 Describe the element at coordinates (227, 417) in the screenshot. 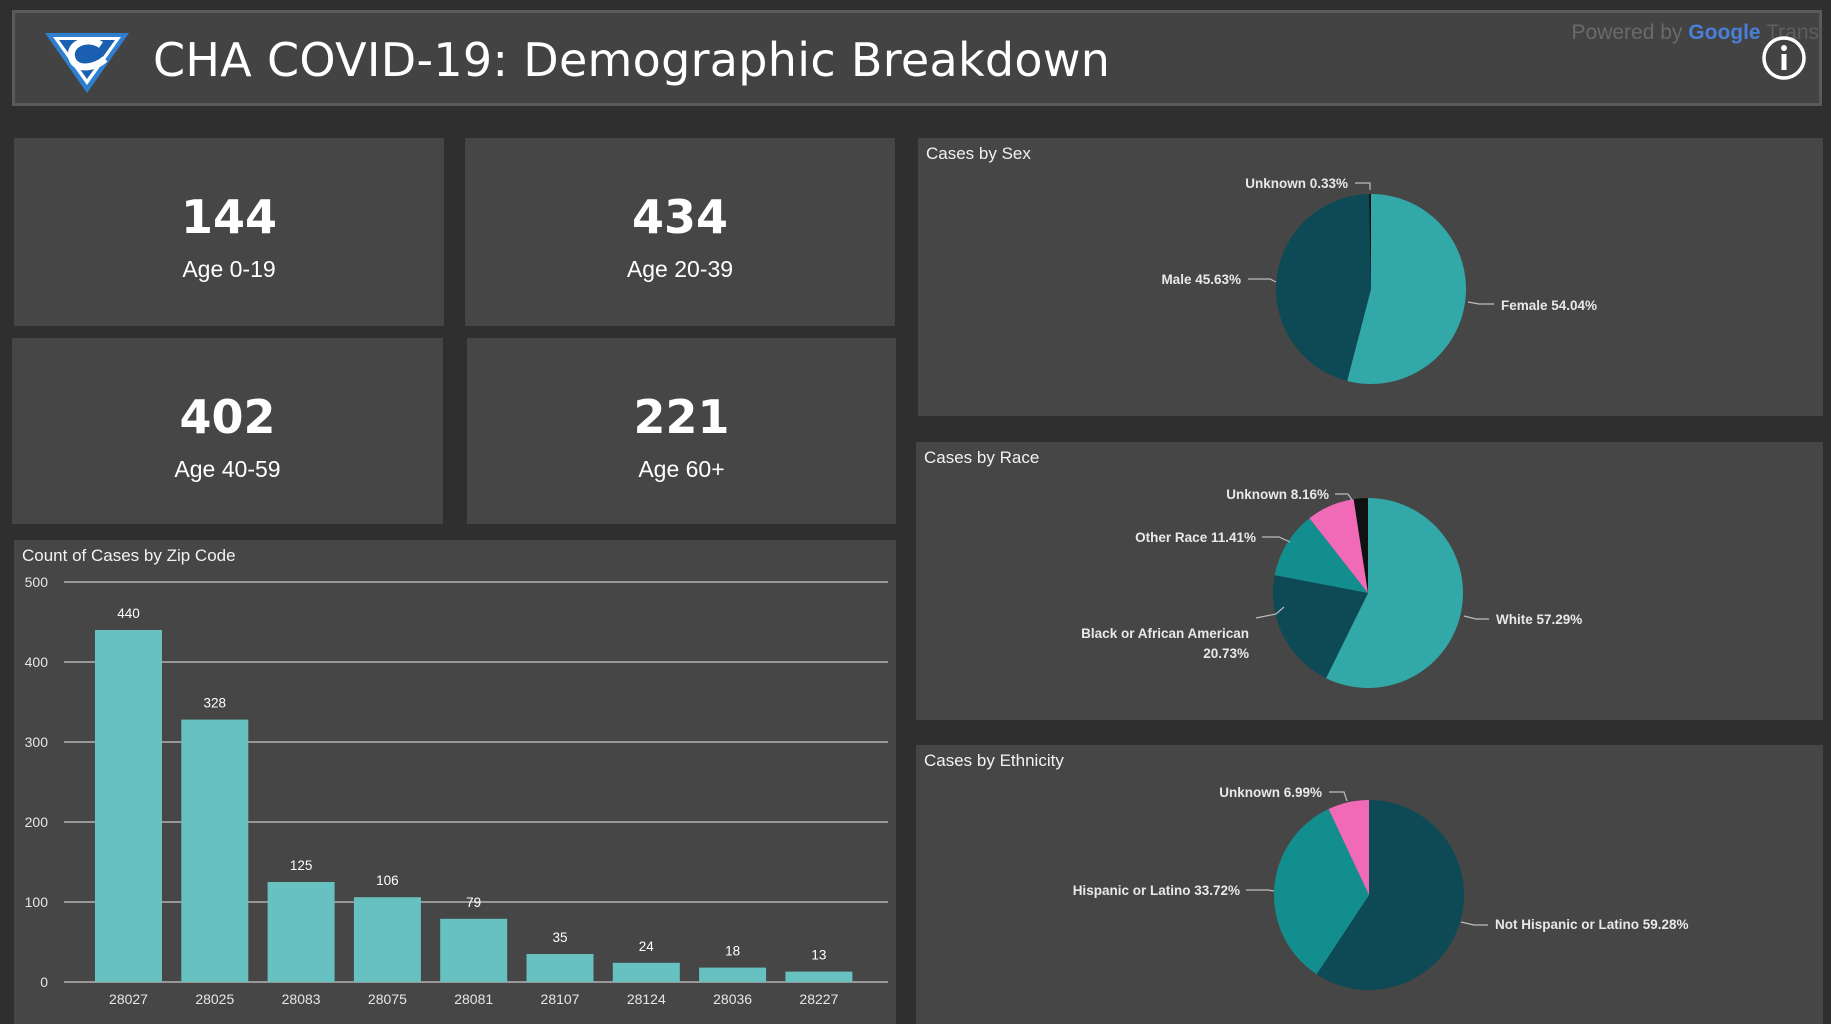

I see `kpi-value: 402` at that location.